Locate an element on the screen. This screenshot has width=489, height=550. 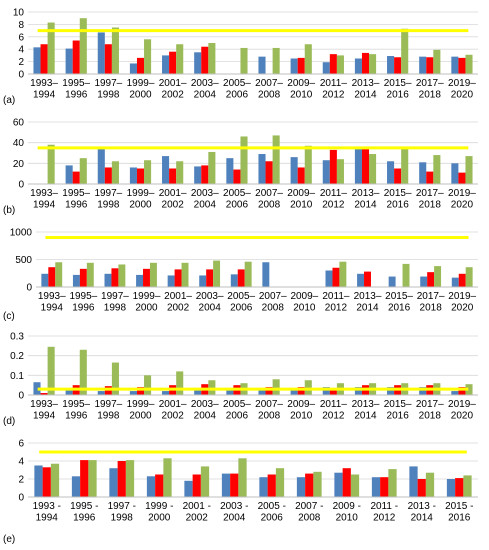
y-tick-label: 2 is located at coordinates (21, 480).